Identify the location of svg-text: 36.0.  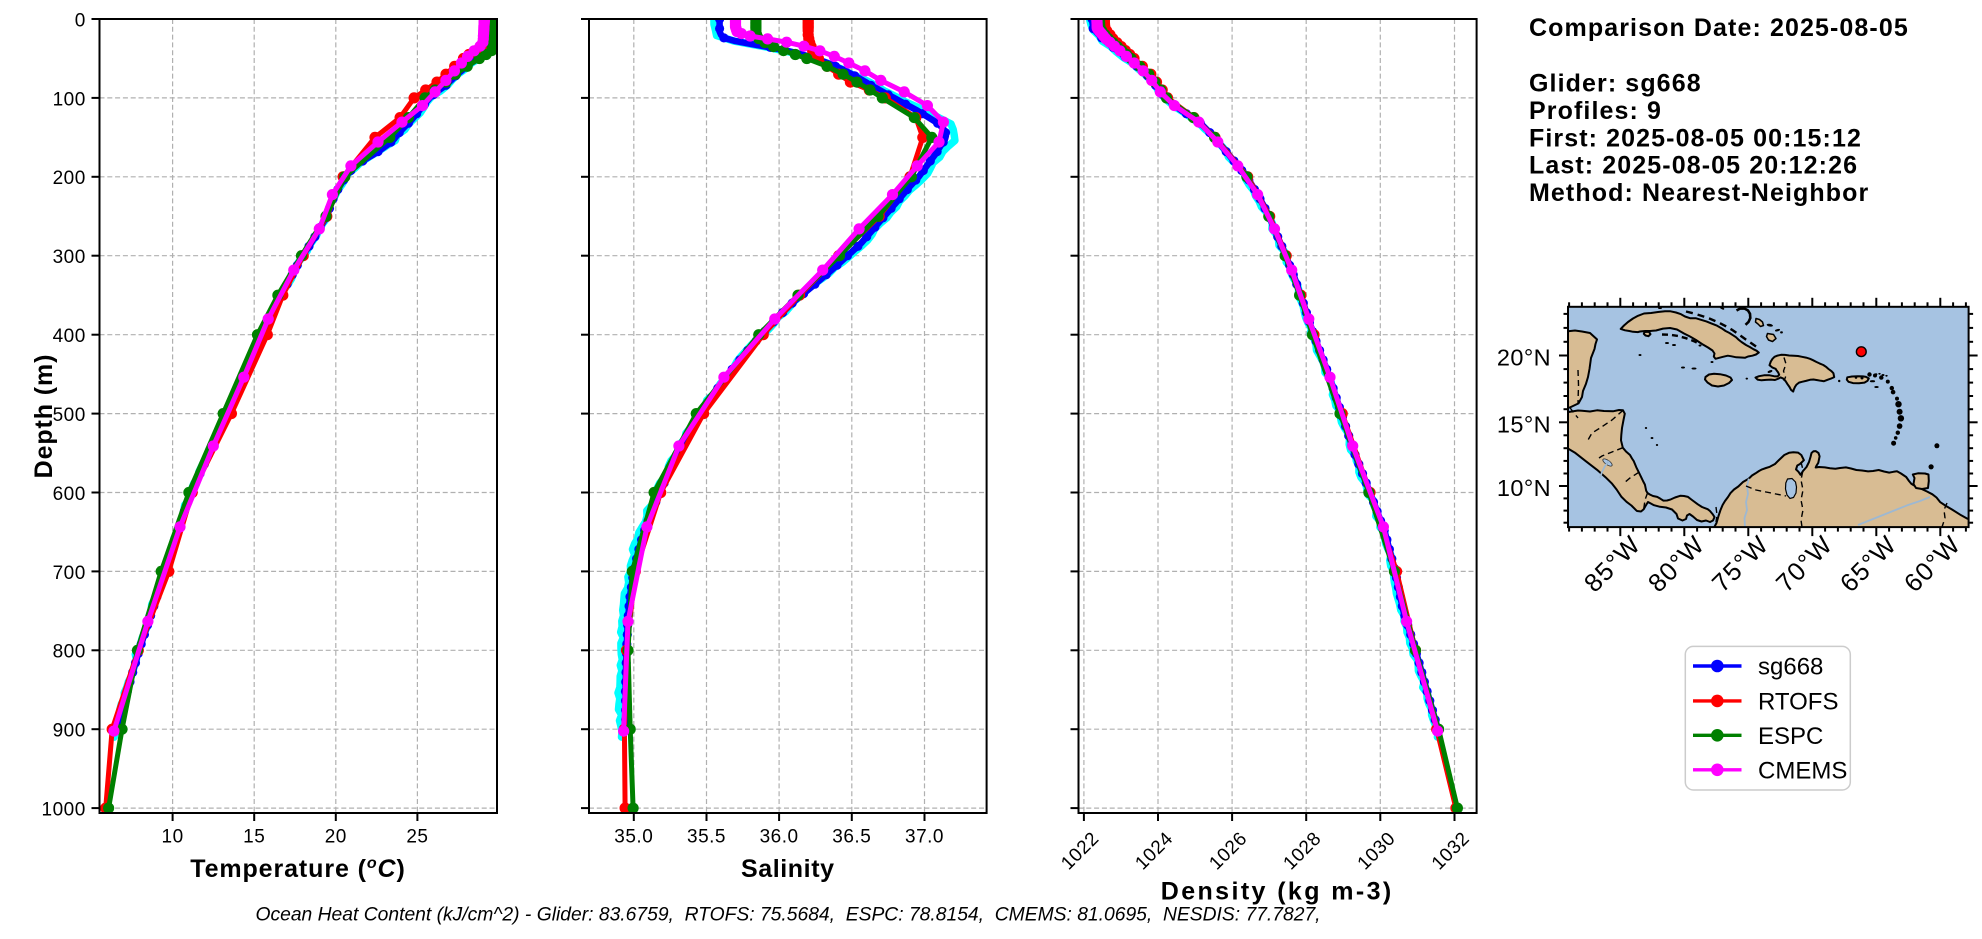
(779, 837).